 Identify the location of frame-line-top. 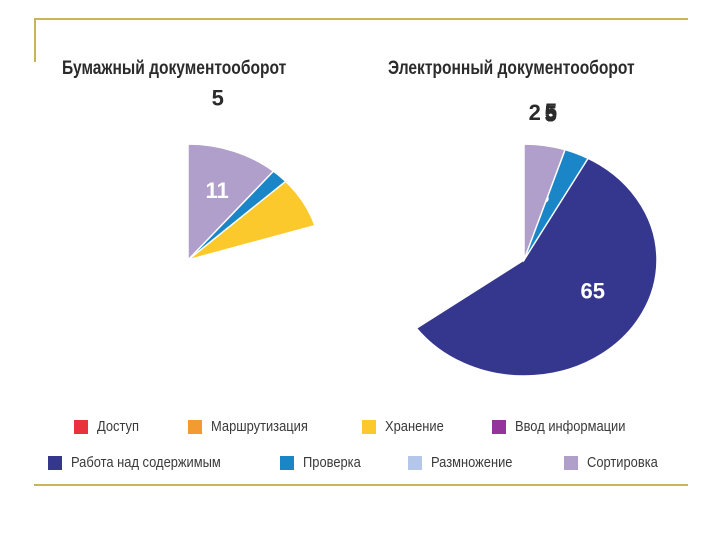
(361, 19).